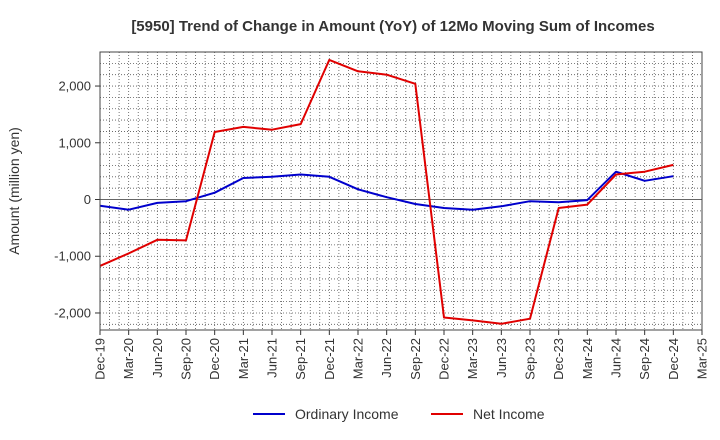 This screenshot has width=720, height=440. What do you see at coordinates (415, 359) in the screenshot?
I see `x-tick-label: Sep-22` at bounding box center [415, 359].